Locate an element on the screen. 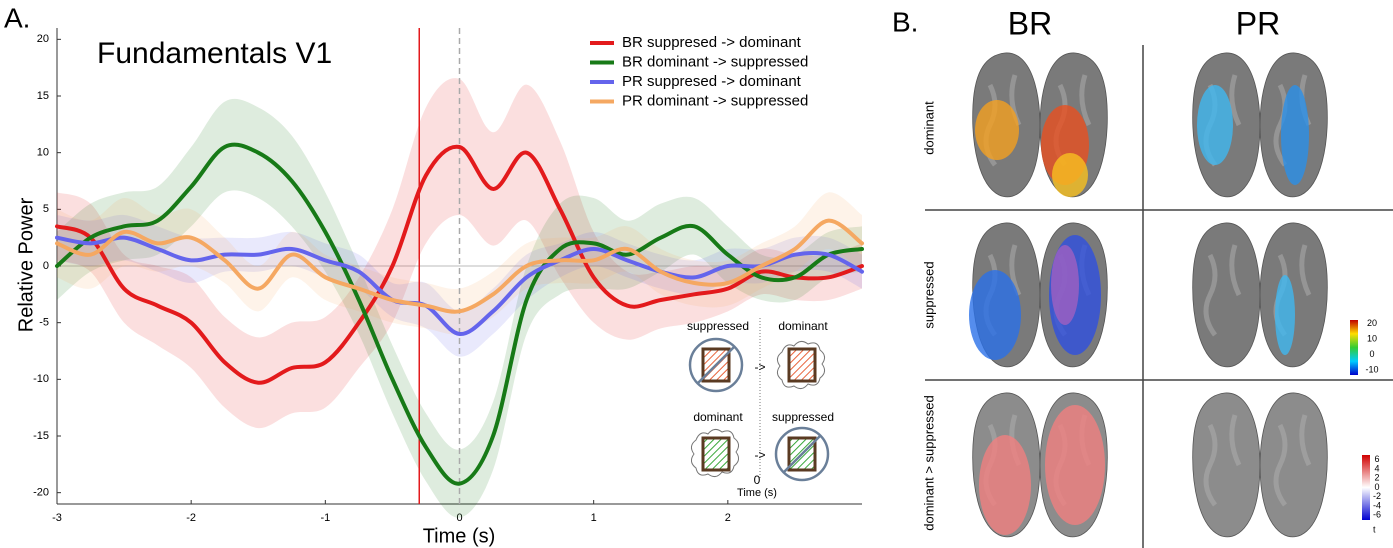 The height and width of the screenshot is (548, 1393). colorbar-tick-label: 4 is located at coordinates (1376, 468).